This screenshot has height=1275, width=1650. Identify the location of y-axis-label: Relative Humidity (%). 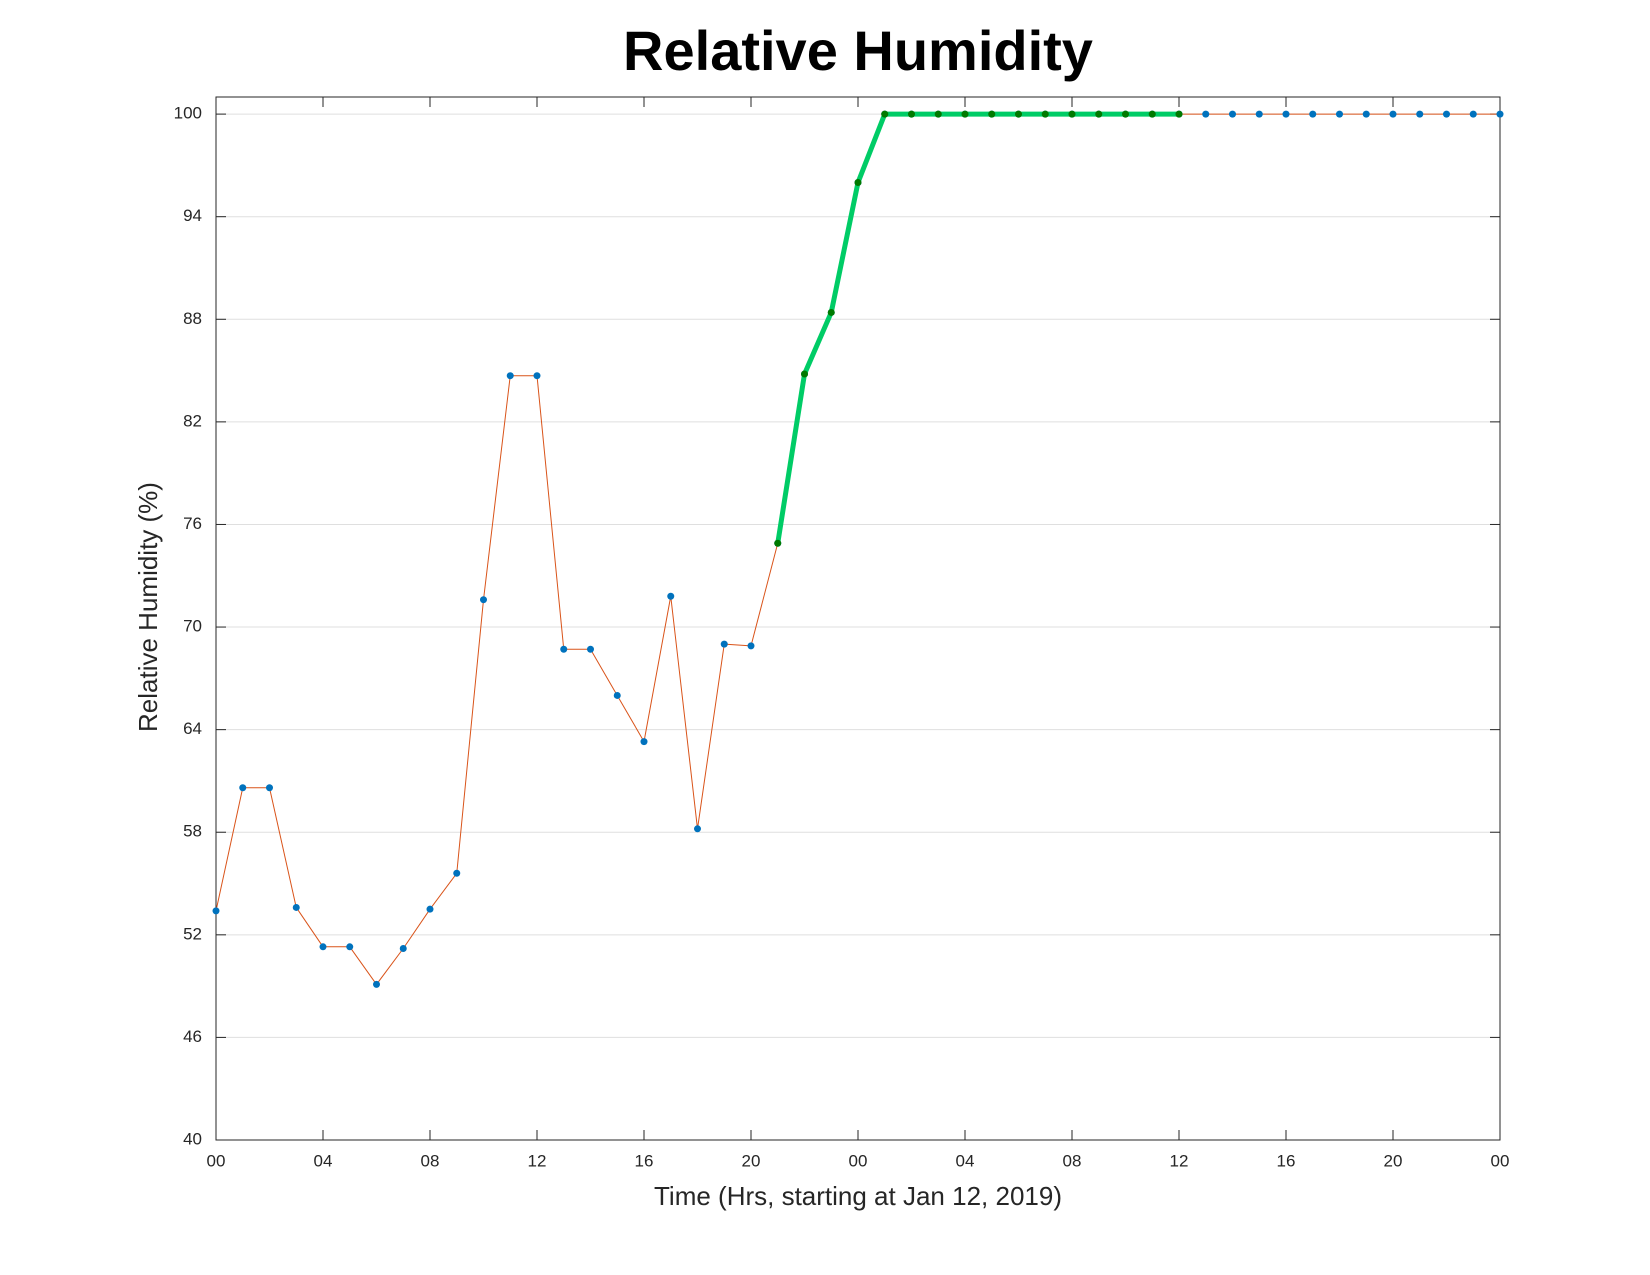
(148, 607).